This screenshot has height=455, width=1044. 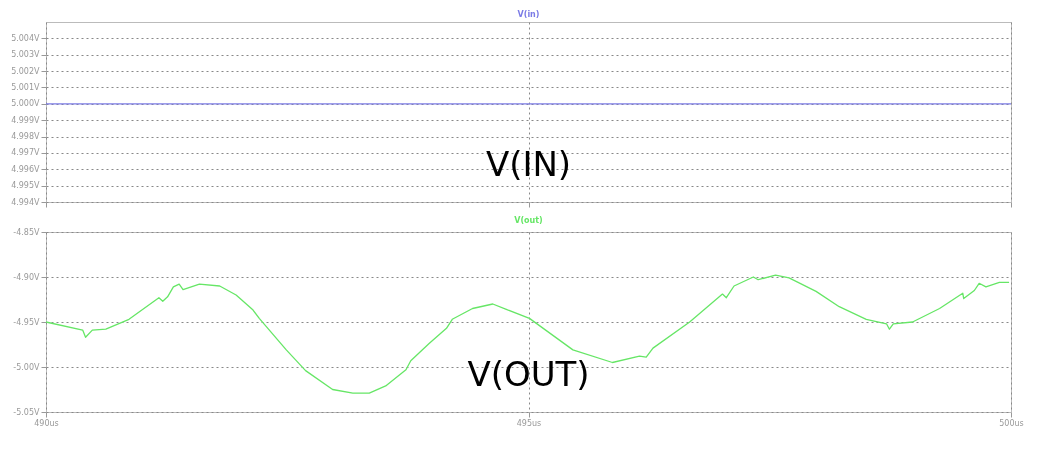 What do you see at coordinates (26, 153) in the screenshot?
I see `y-tick-label: 4.997V` at bounding box center [26, 153].